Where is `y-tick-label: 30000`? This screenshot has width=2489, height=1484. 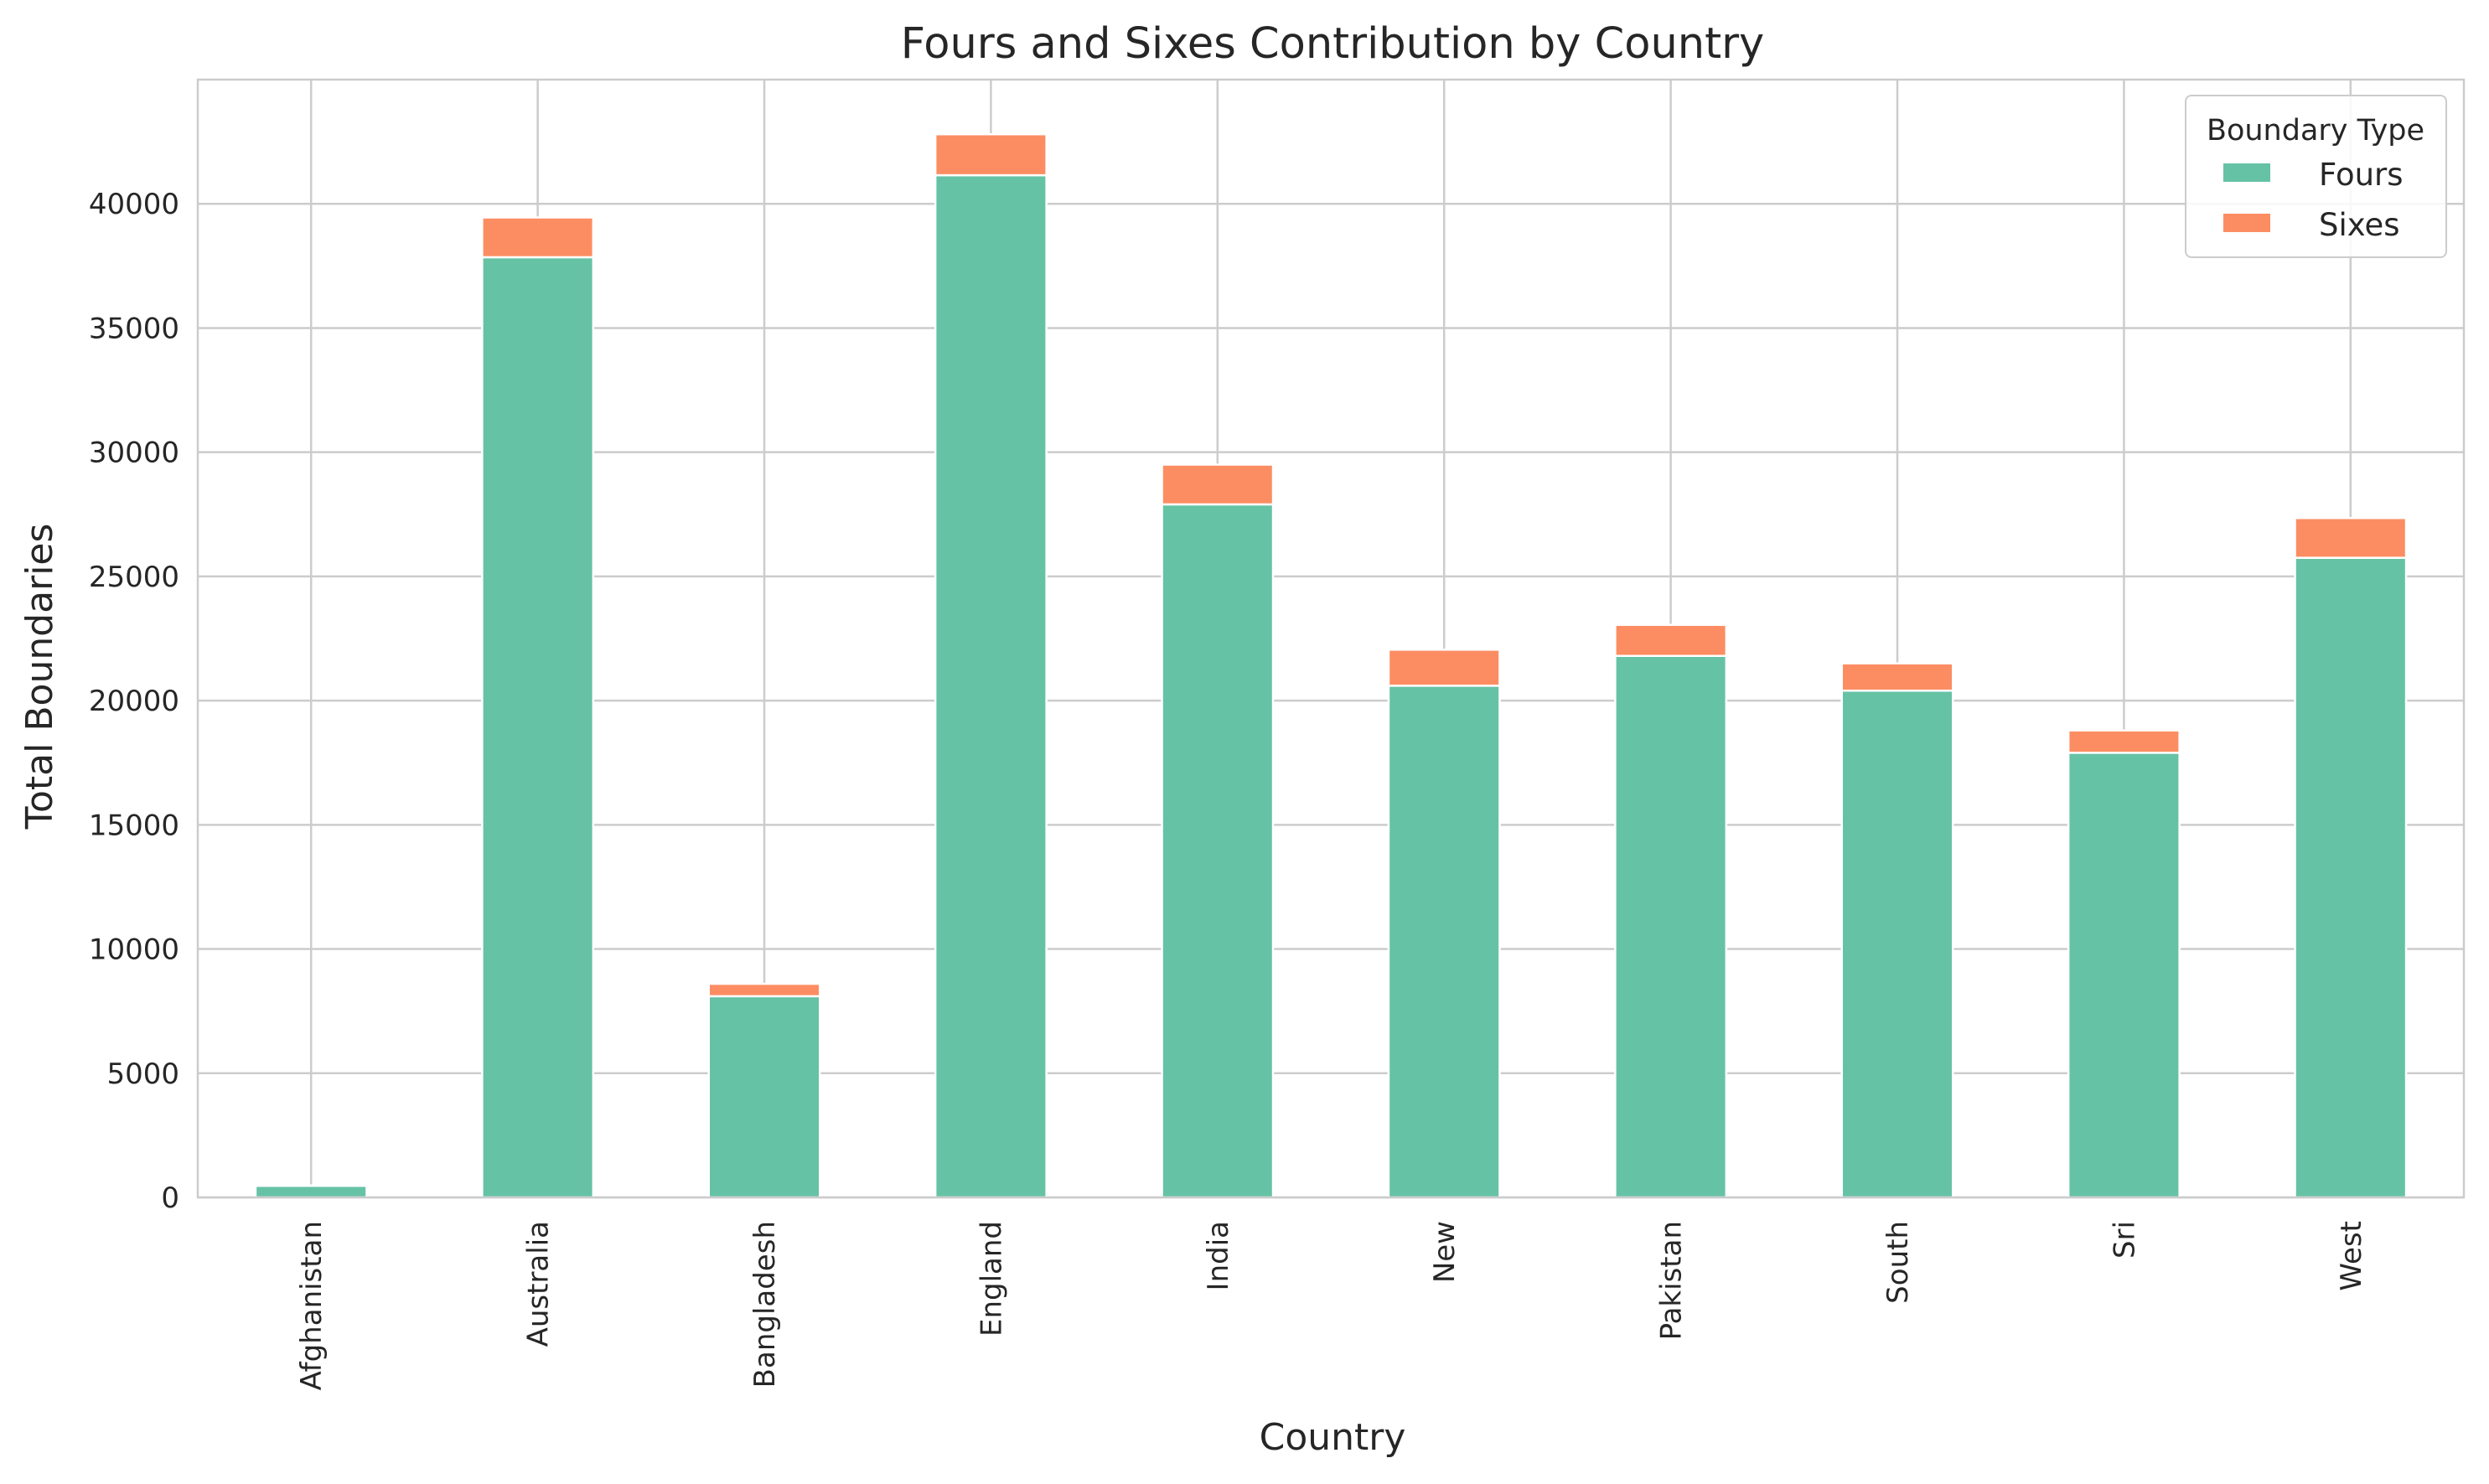
y-tick-label: 30000 is located at coordinates (134, 454).